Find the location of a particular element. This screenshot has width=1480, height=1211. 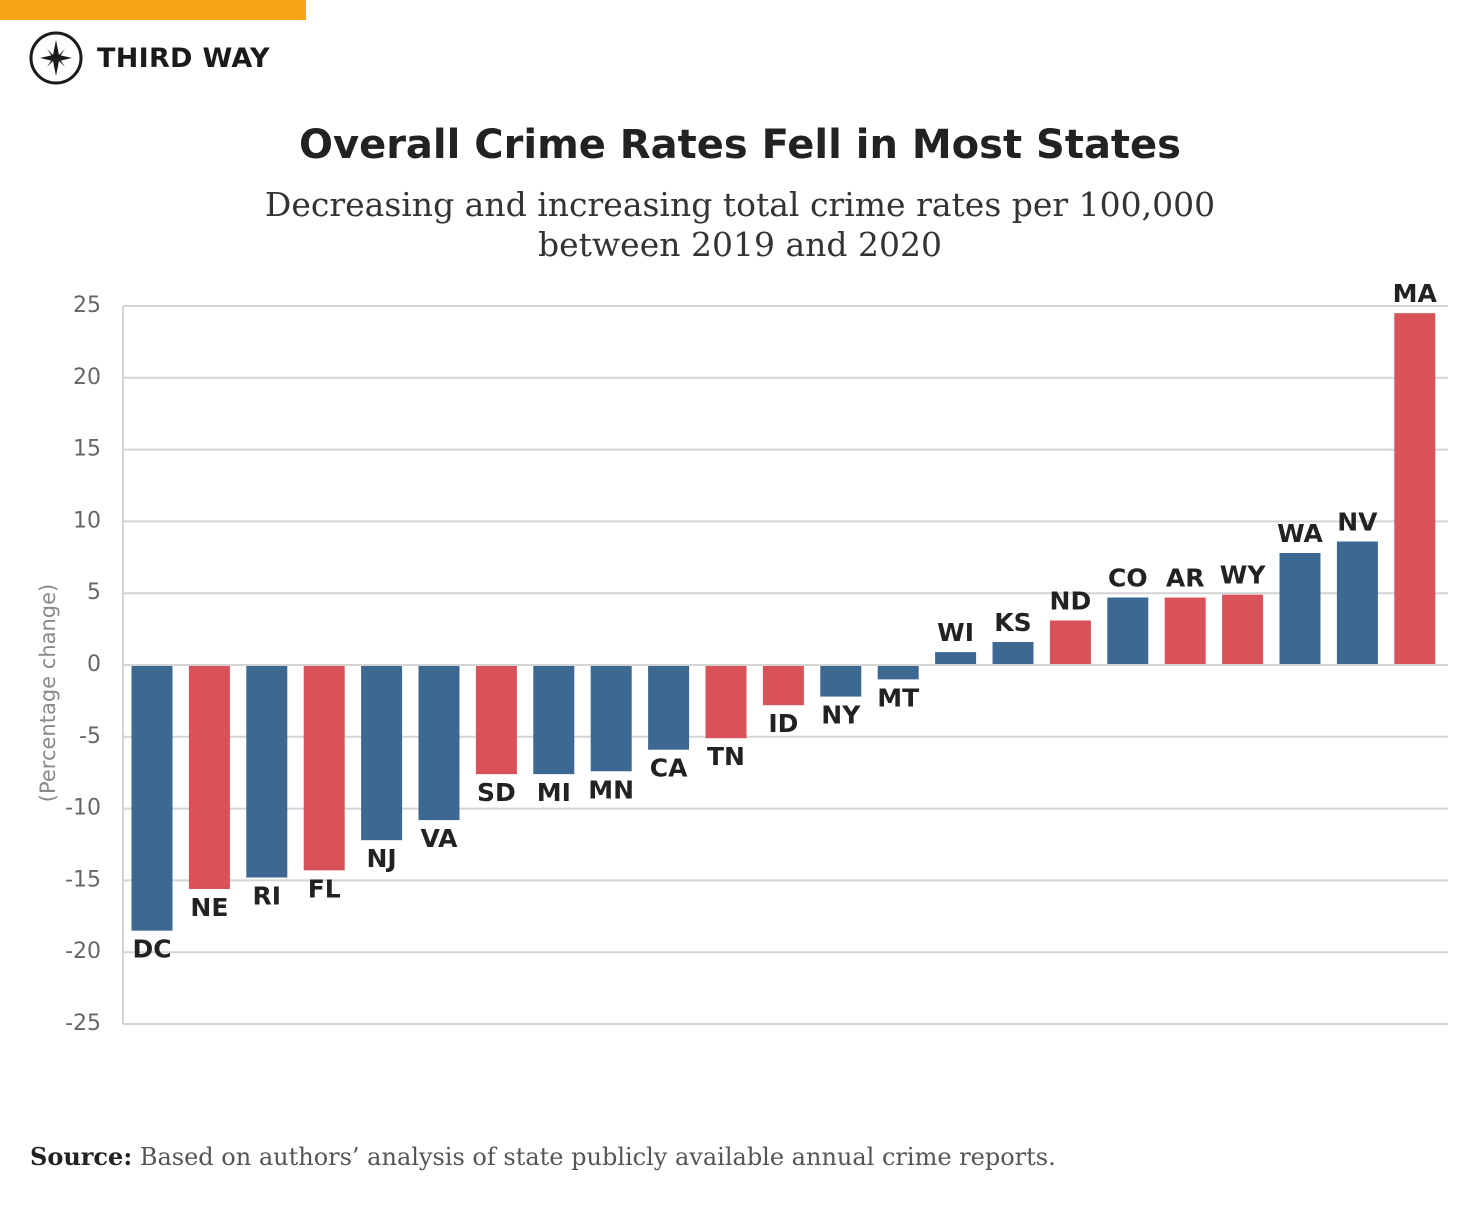

bar-label-fl: FL is located at coordinates (324, 888).